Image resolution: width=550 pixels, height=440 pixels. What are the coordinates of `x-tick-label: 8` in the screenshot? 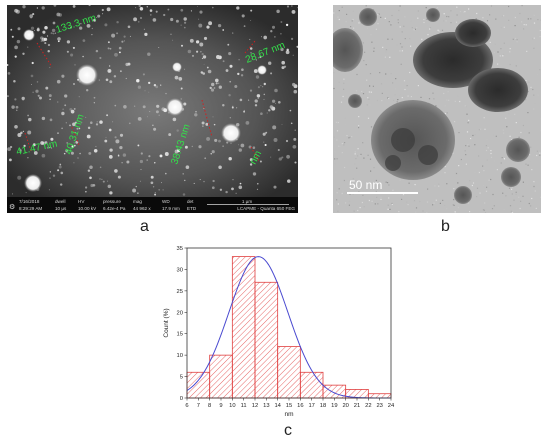 It's located at (209, 406).